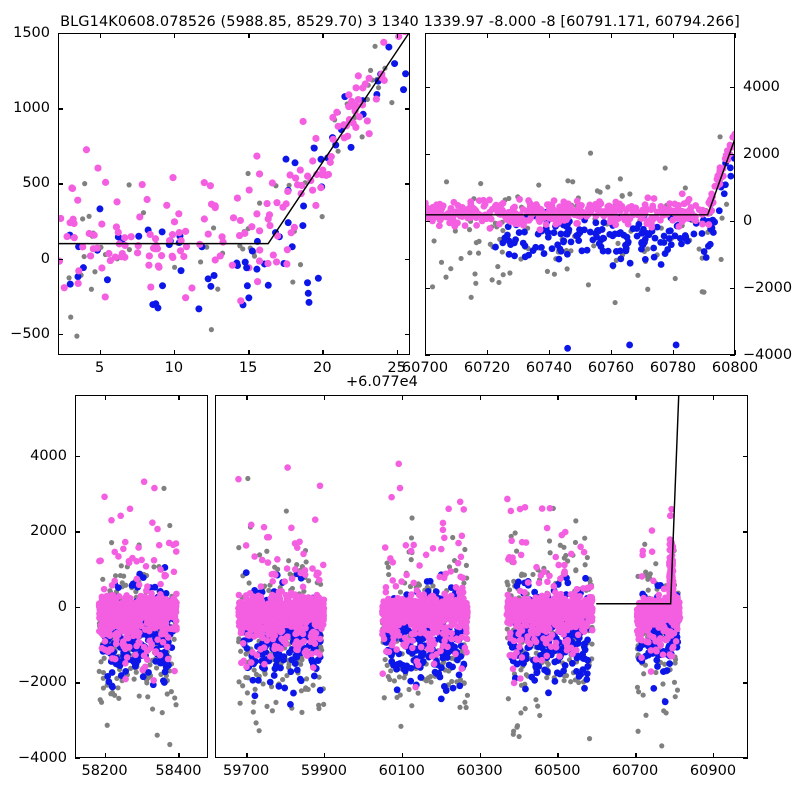 The height and width of the screenshot is (800, 800). I want to click on x-axis-tick-label: 59900, so click(323, 771).